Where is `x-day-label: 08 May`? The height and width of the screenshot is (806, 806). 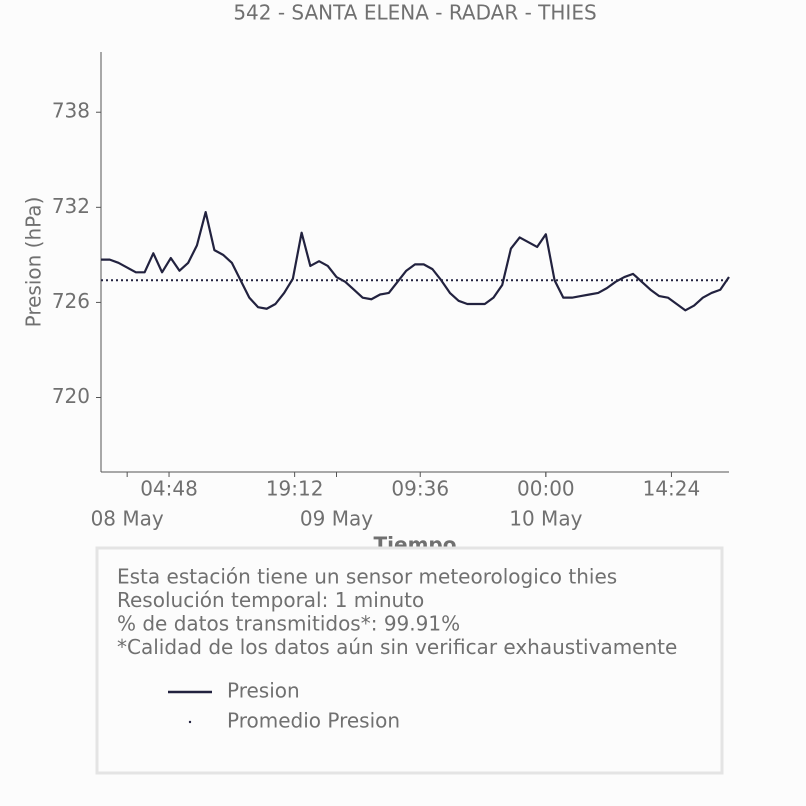
x-day-label: 08 May is located at coordinates (127, 519).